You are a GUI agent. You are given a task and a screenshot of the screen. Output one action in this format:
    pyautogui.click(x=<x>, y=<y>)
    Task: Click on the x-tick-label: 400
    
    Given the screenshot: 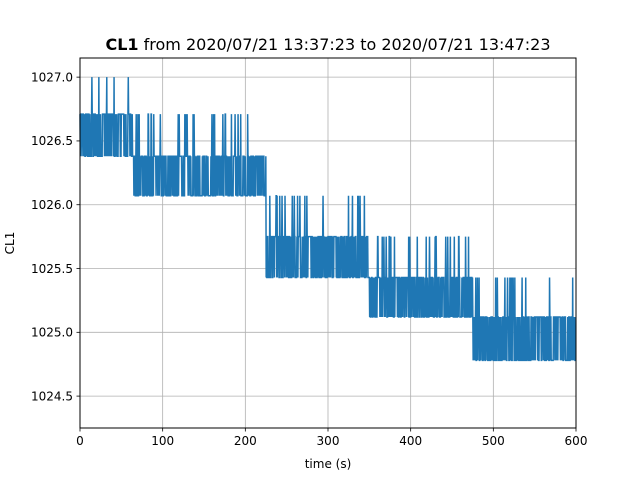 What is the action you would take?
    pyautogui.click(x=410, y=441)
    